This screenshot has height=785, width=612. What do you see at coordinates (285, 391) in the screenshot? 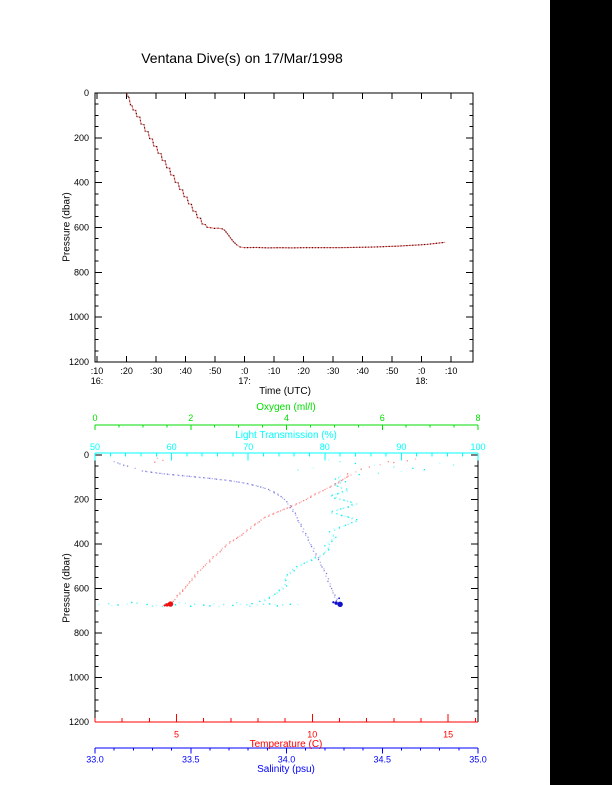
I see `time-axis-title: Time (UTC)` at bounding box center [285, 391].